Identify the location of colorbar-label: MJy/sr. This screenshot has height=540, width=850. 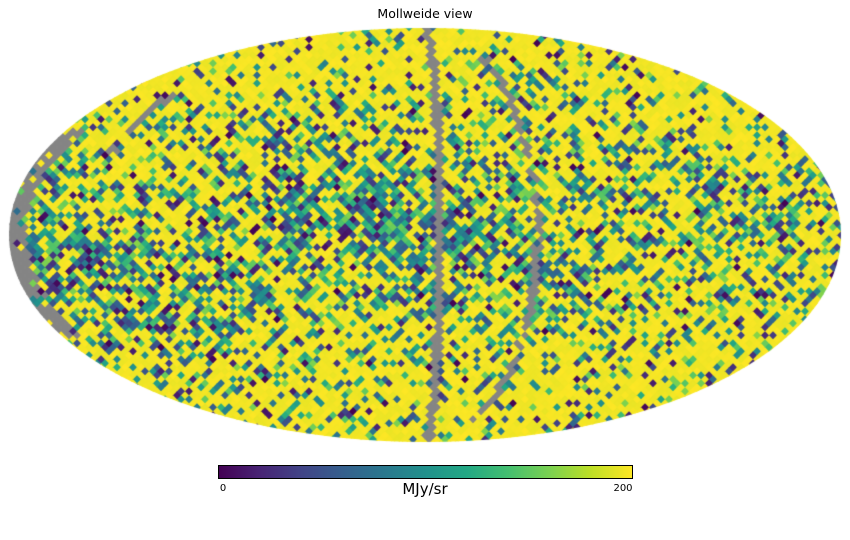
(425, 489).